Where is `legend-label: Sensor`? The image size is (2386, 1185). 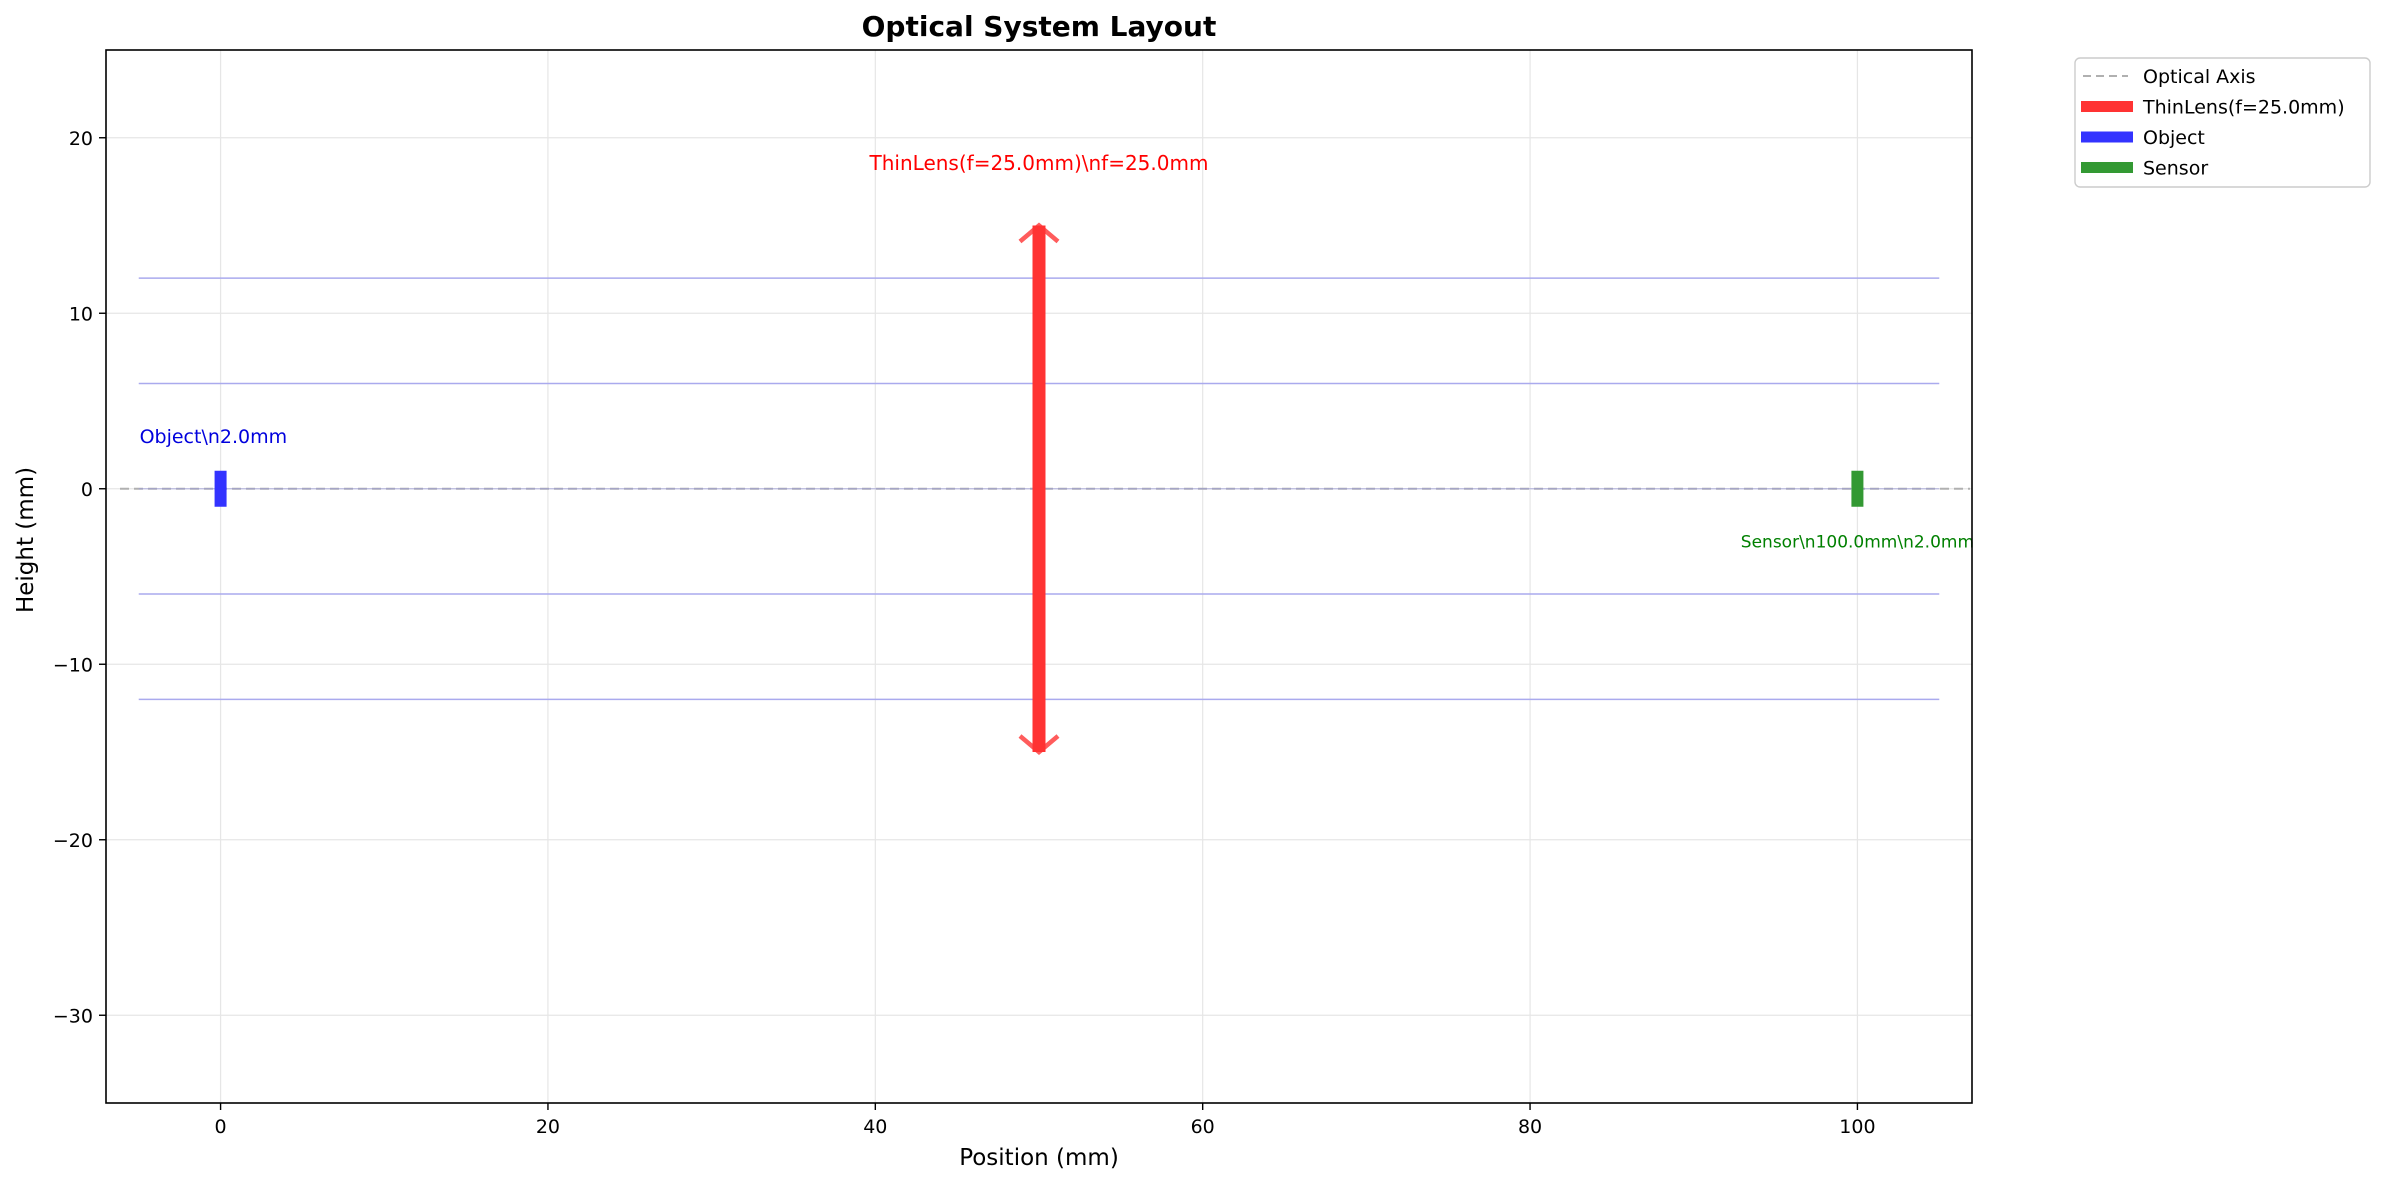 legend-label: Sensor is located at coordinates (2175, 169).